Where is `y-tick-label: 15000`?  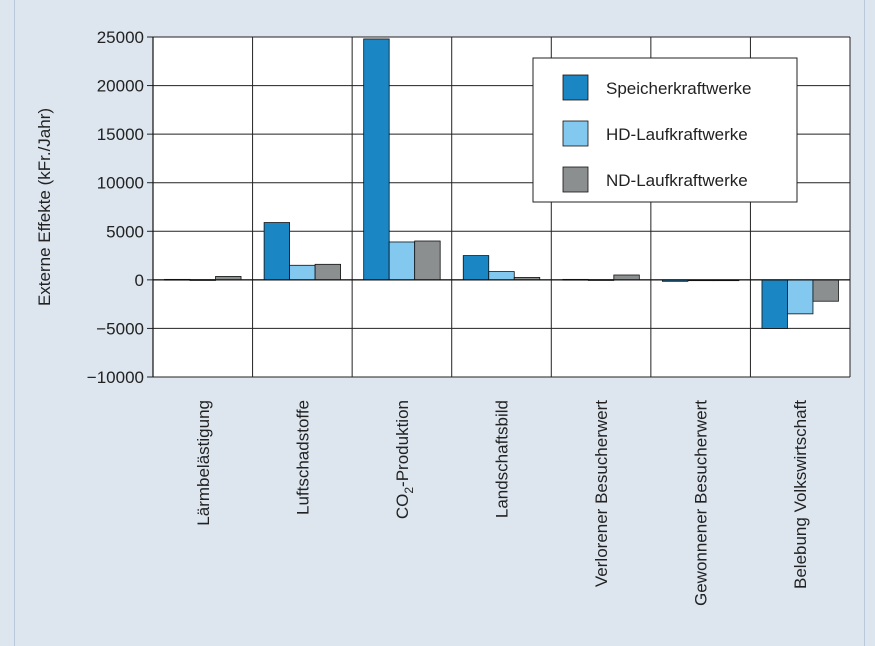 y-tick-label: 15000 is located at coordinates (120, 134).